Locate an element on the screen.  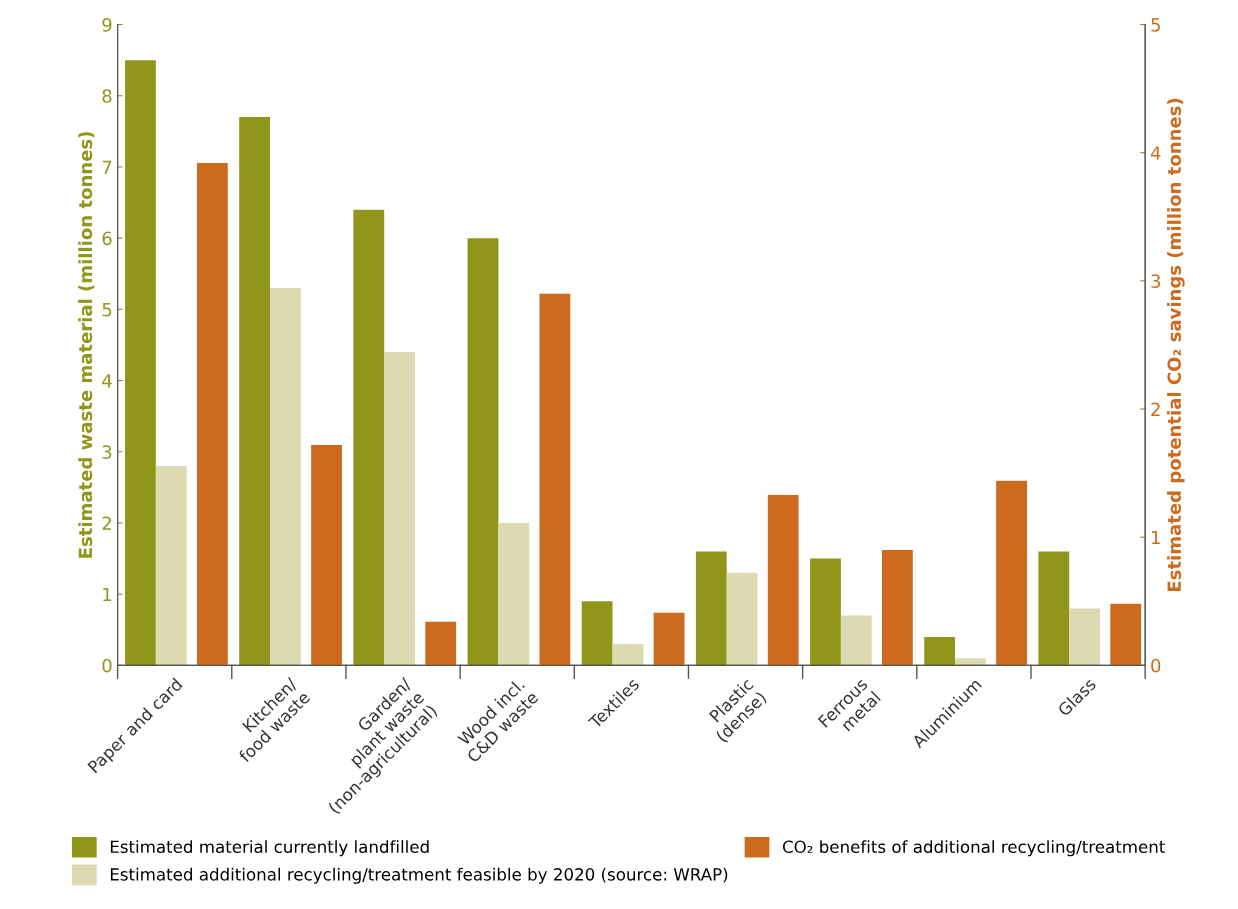
y-tick-label: 3 is located at coordinates (107, 452).